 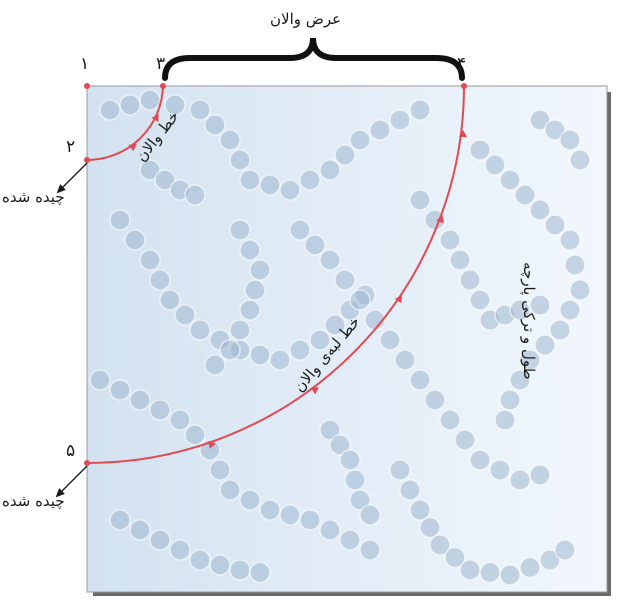 What do you see at coordinates (313, 59) in the screenshot?
I see `width-brace` at bounding box center [313, 59].